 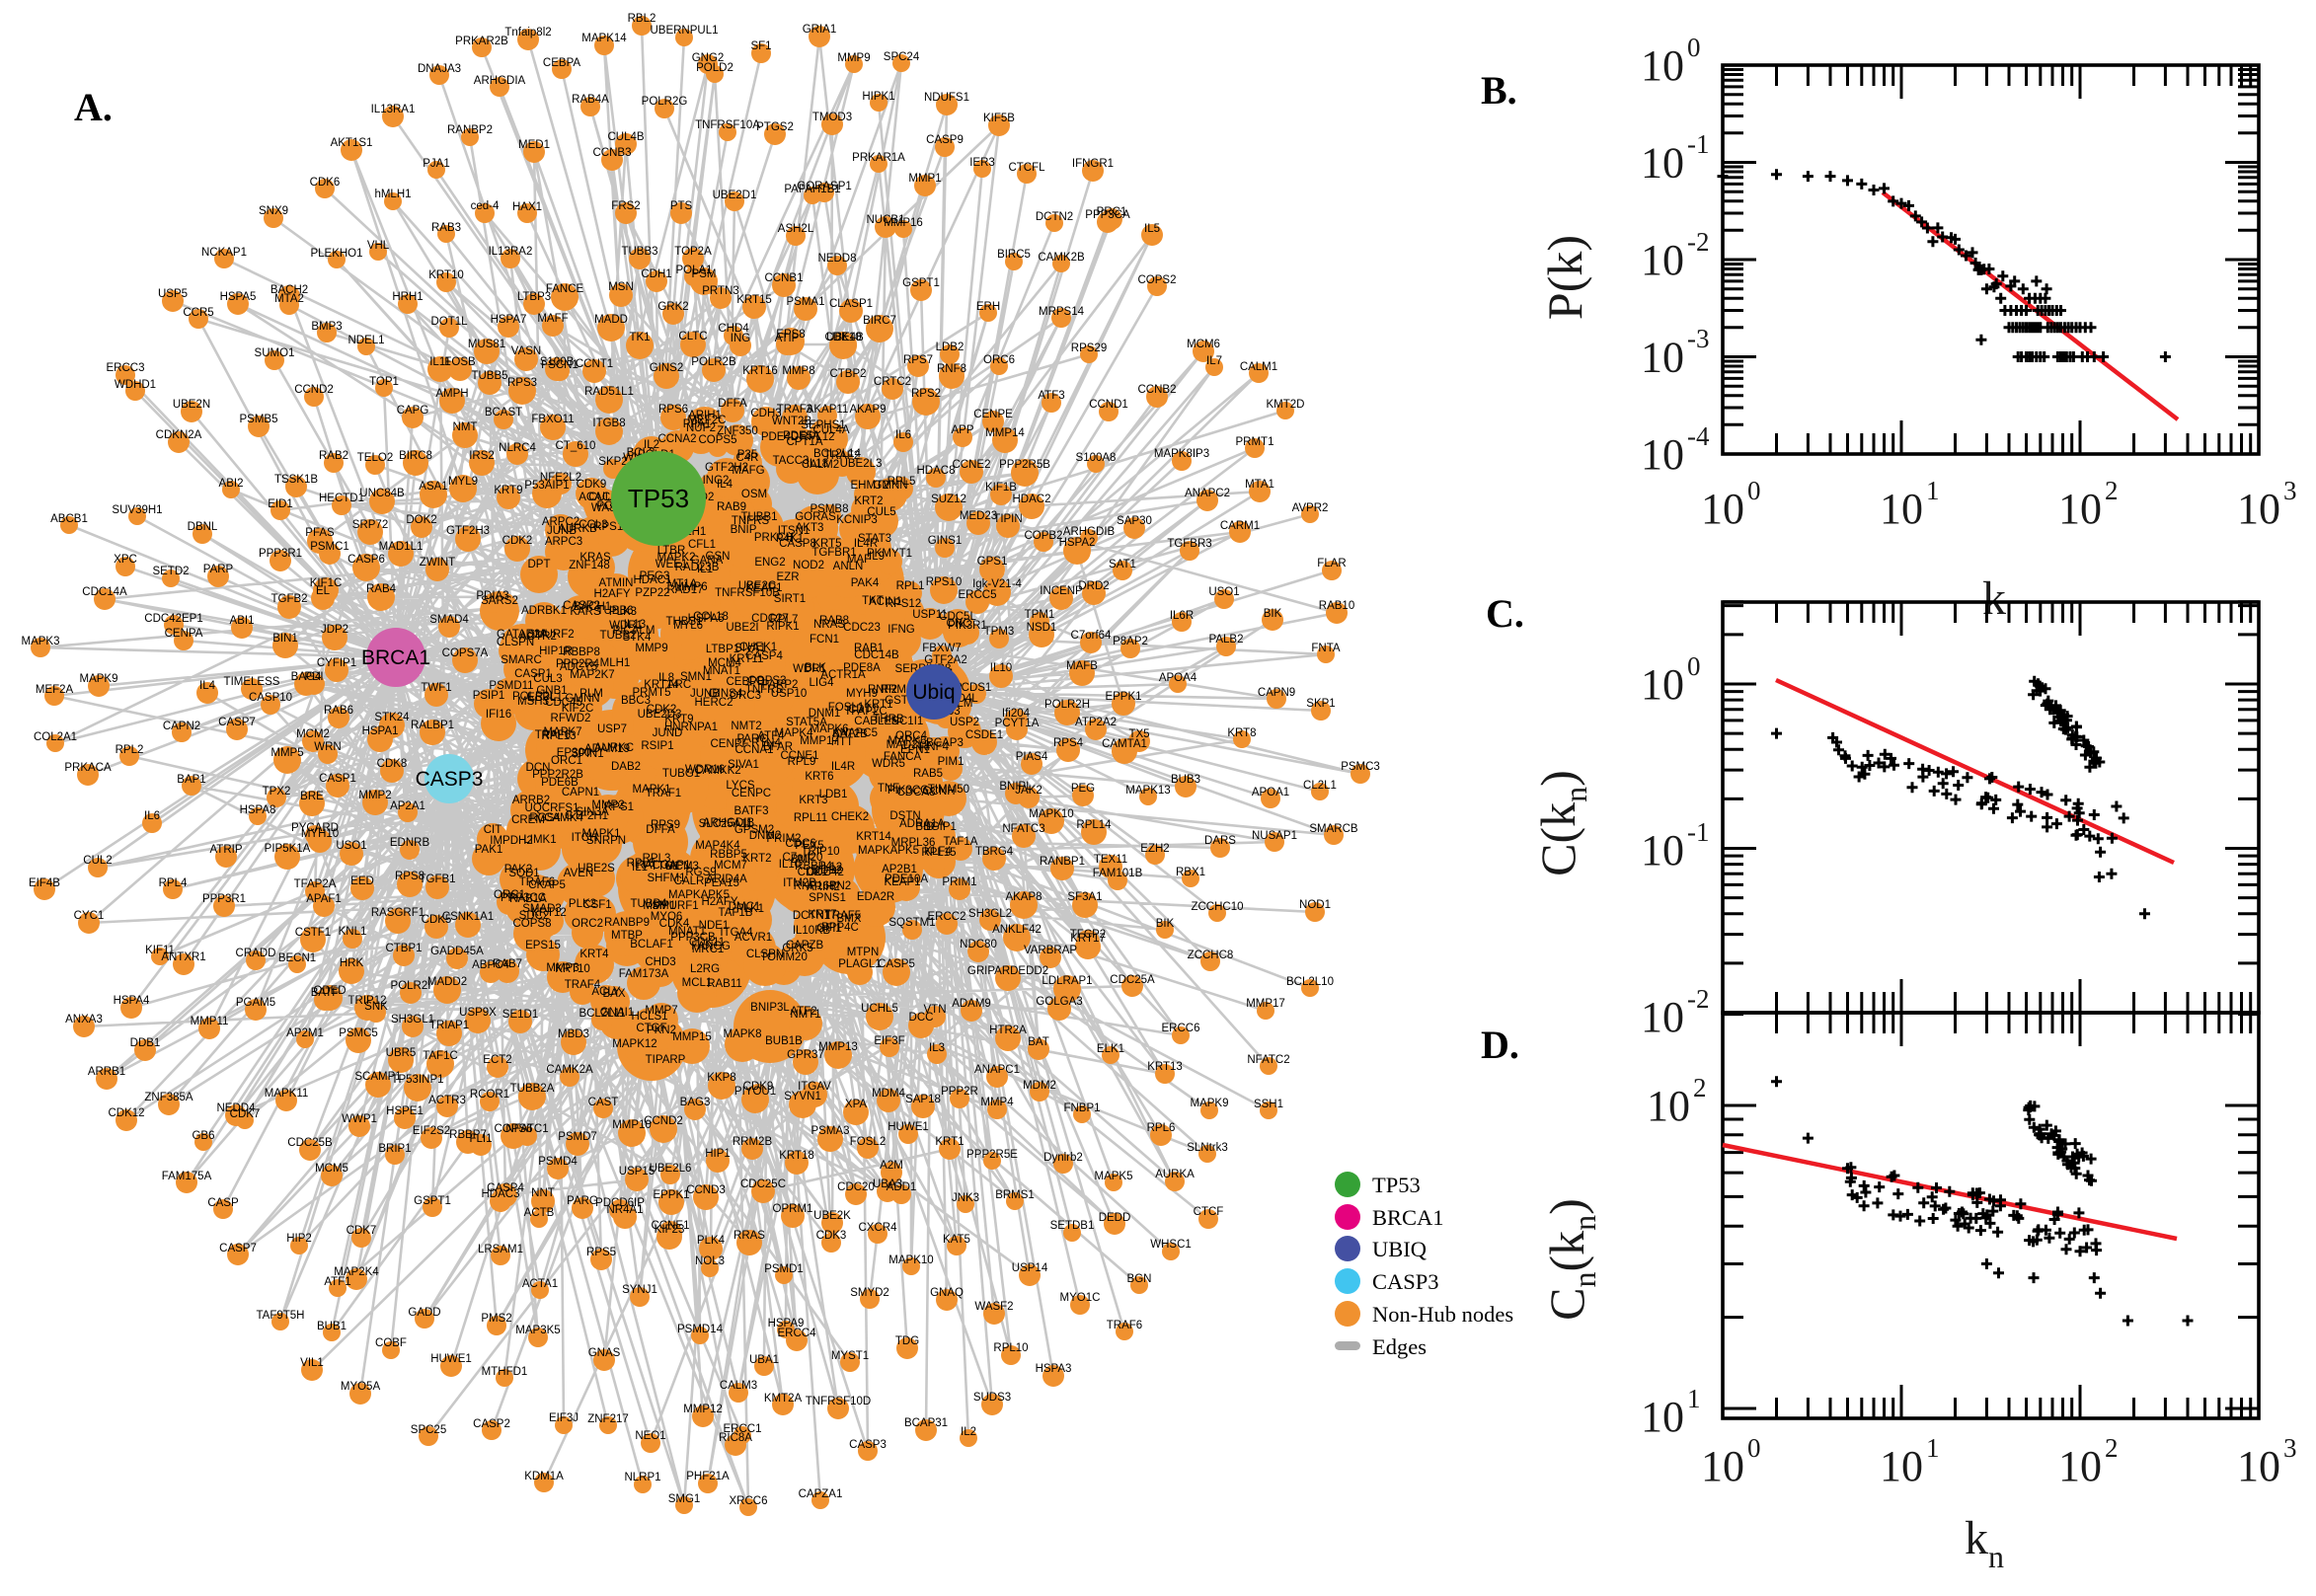 I want to click on svg-text: UBIQ, so click(x=1399, y=1249).